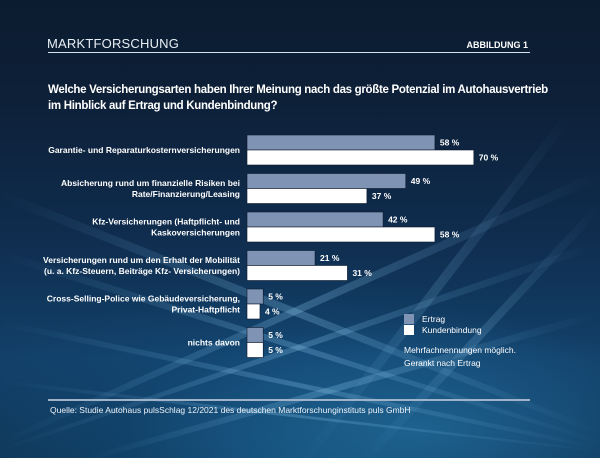 Image resolution: width=600 pixels, height=458 pixels. Describe the element at coordinates (272, 312) in the screenshot. I see `value-label-kundenbindung: 4 %` at that location.